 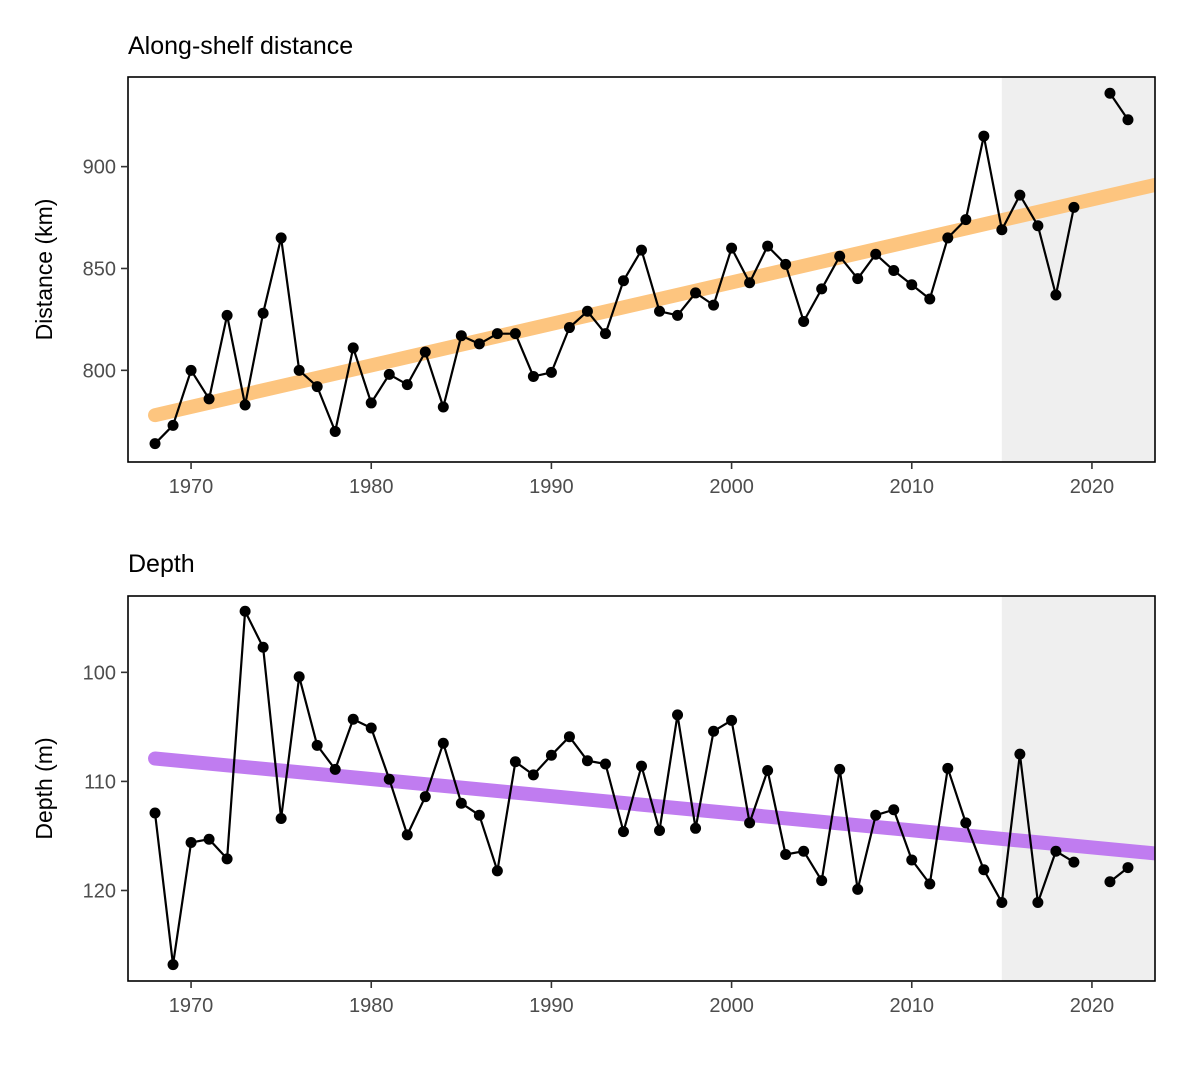 I want to click on y-axis-title: Distance (km), so click(x=44, y=270).